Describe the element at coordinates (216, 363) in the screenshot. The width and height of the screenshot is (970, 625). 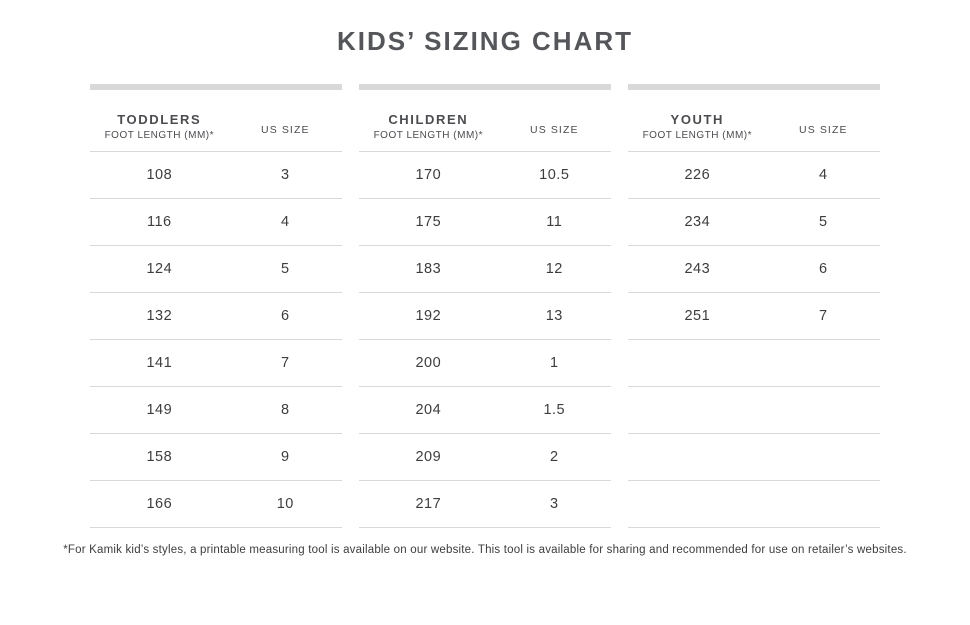
I see `table-row: 141 7` at that location.